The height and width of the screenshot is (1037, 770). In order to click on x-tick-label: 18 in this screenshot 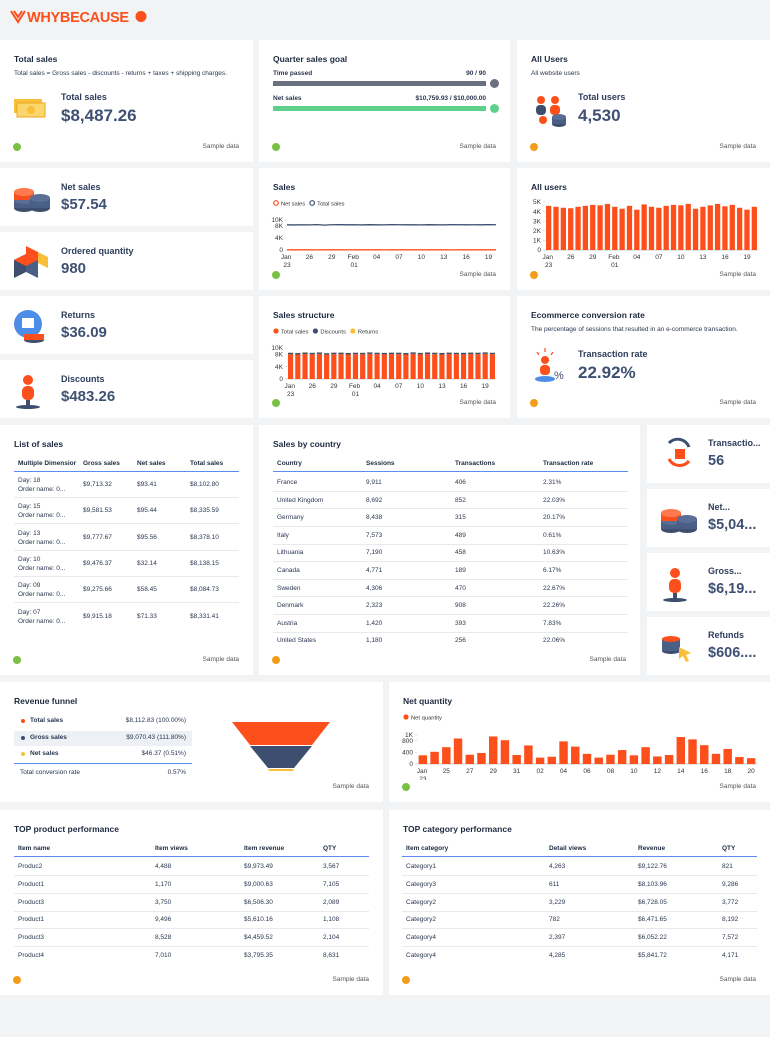, I will do `click(728, 771)`.